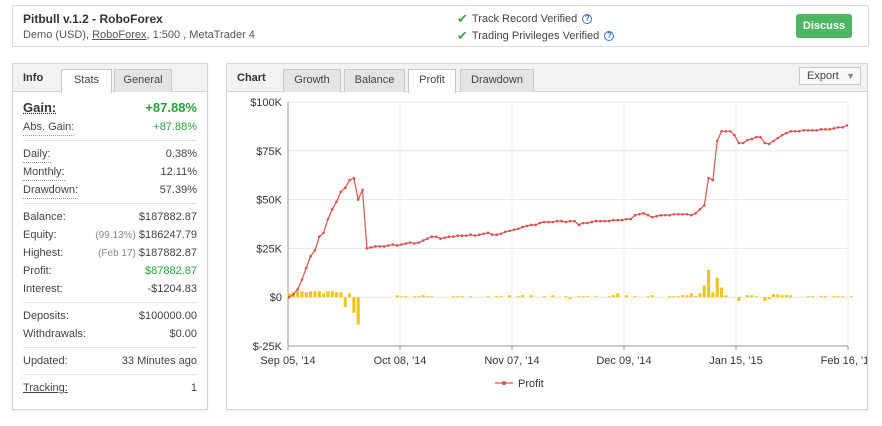 This screenshot has width=882, height=426. Describe the element at coordinates (193, 388) in the screenshot. I see `tracking-value: 1` at that location.